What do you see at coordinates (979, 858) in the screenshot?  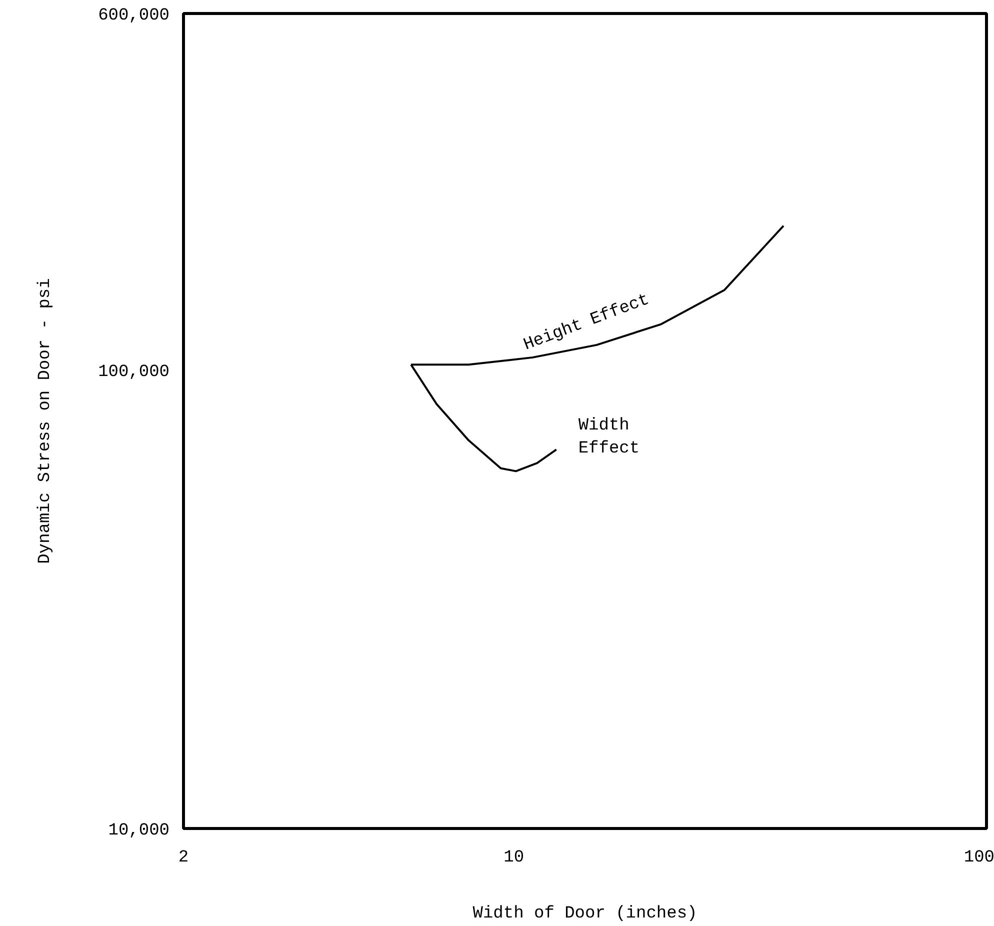 I see `x-tick-label: 100` at bounding box center [979, 858].